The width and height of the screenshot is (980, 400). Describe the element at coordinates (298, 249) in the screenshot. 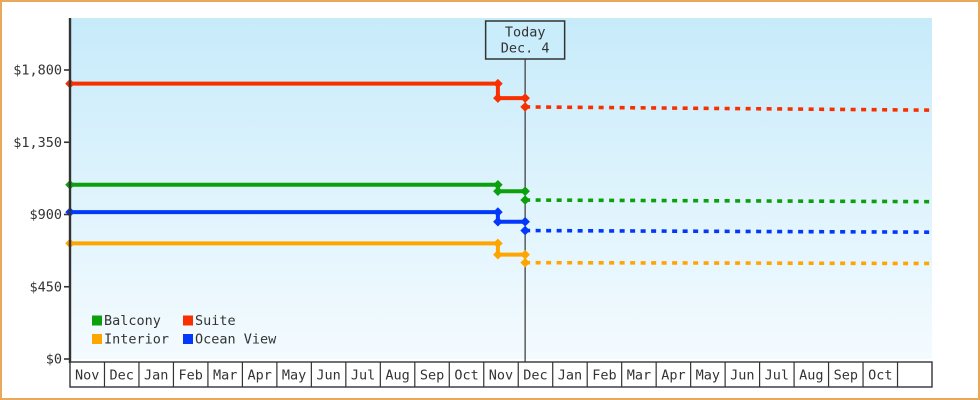

I see `series-history-line-interior` at that location.